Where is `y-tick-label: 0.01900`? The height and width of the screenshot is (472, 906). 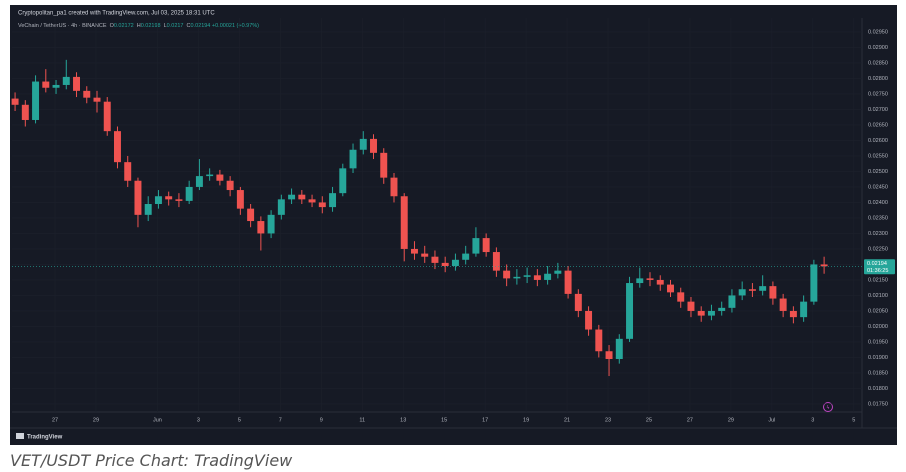 y-tick-label: 0.01900 is located at coordinates (878, 358).